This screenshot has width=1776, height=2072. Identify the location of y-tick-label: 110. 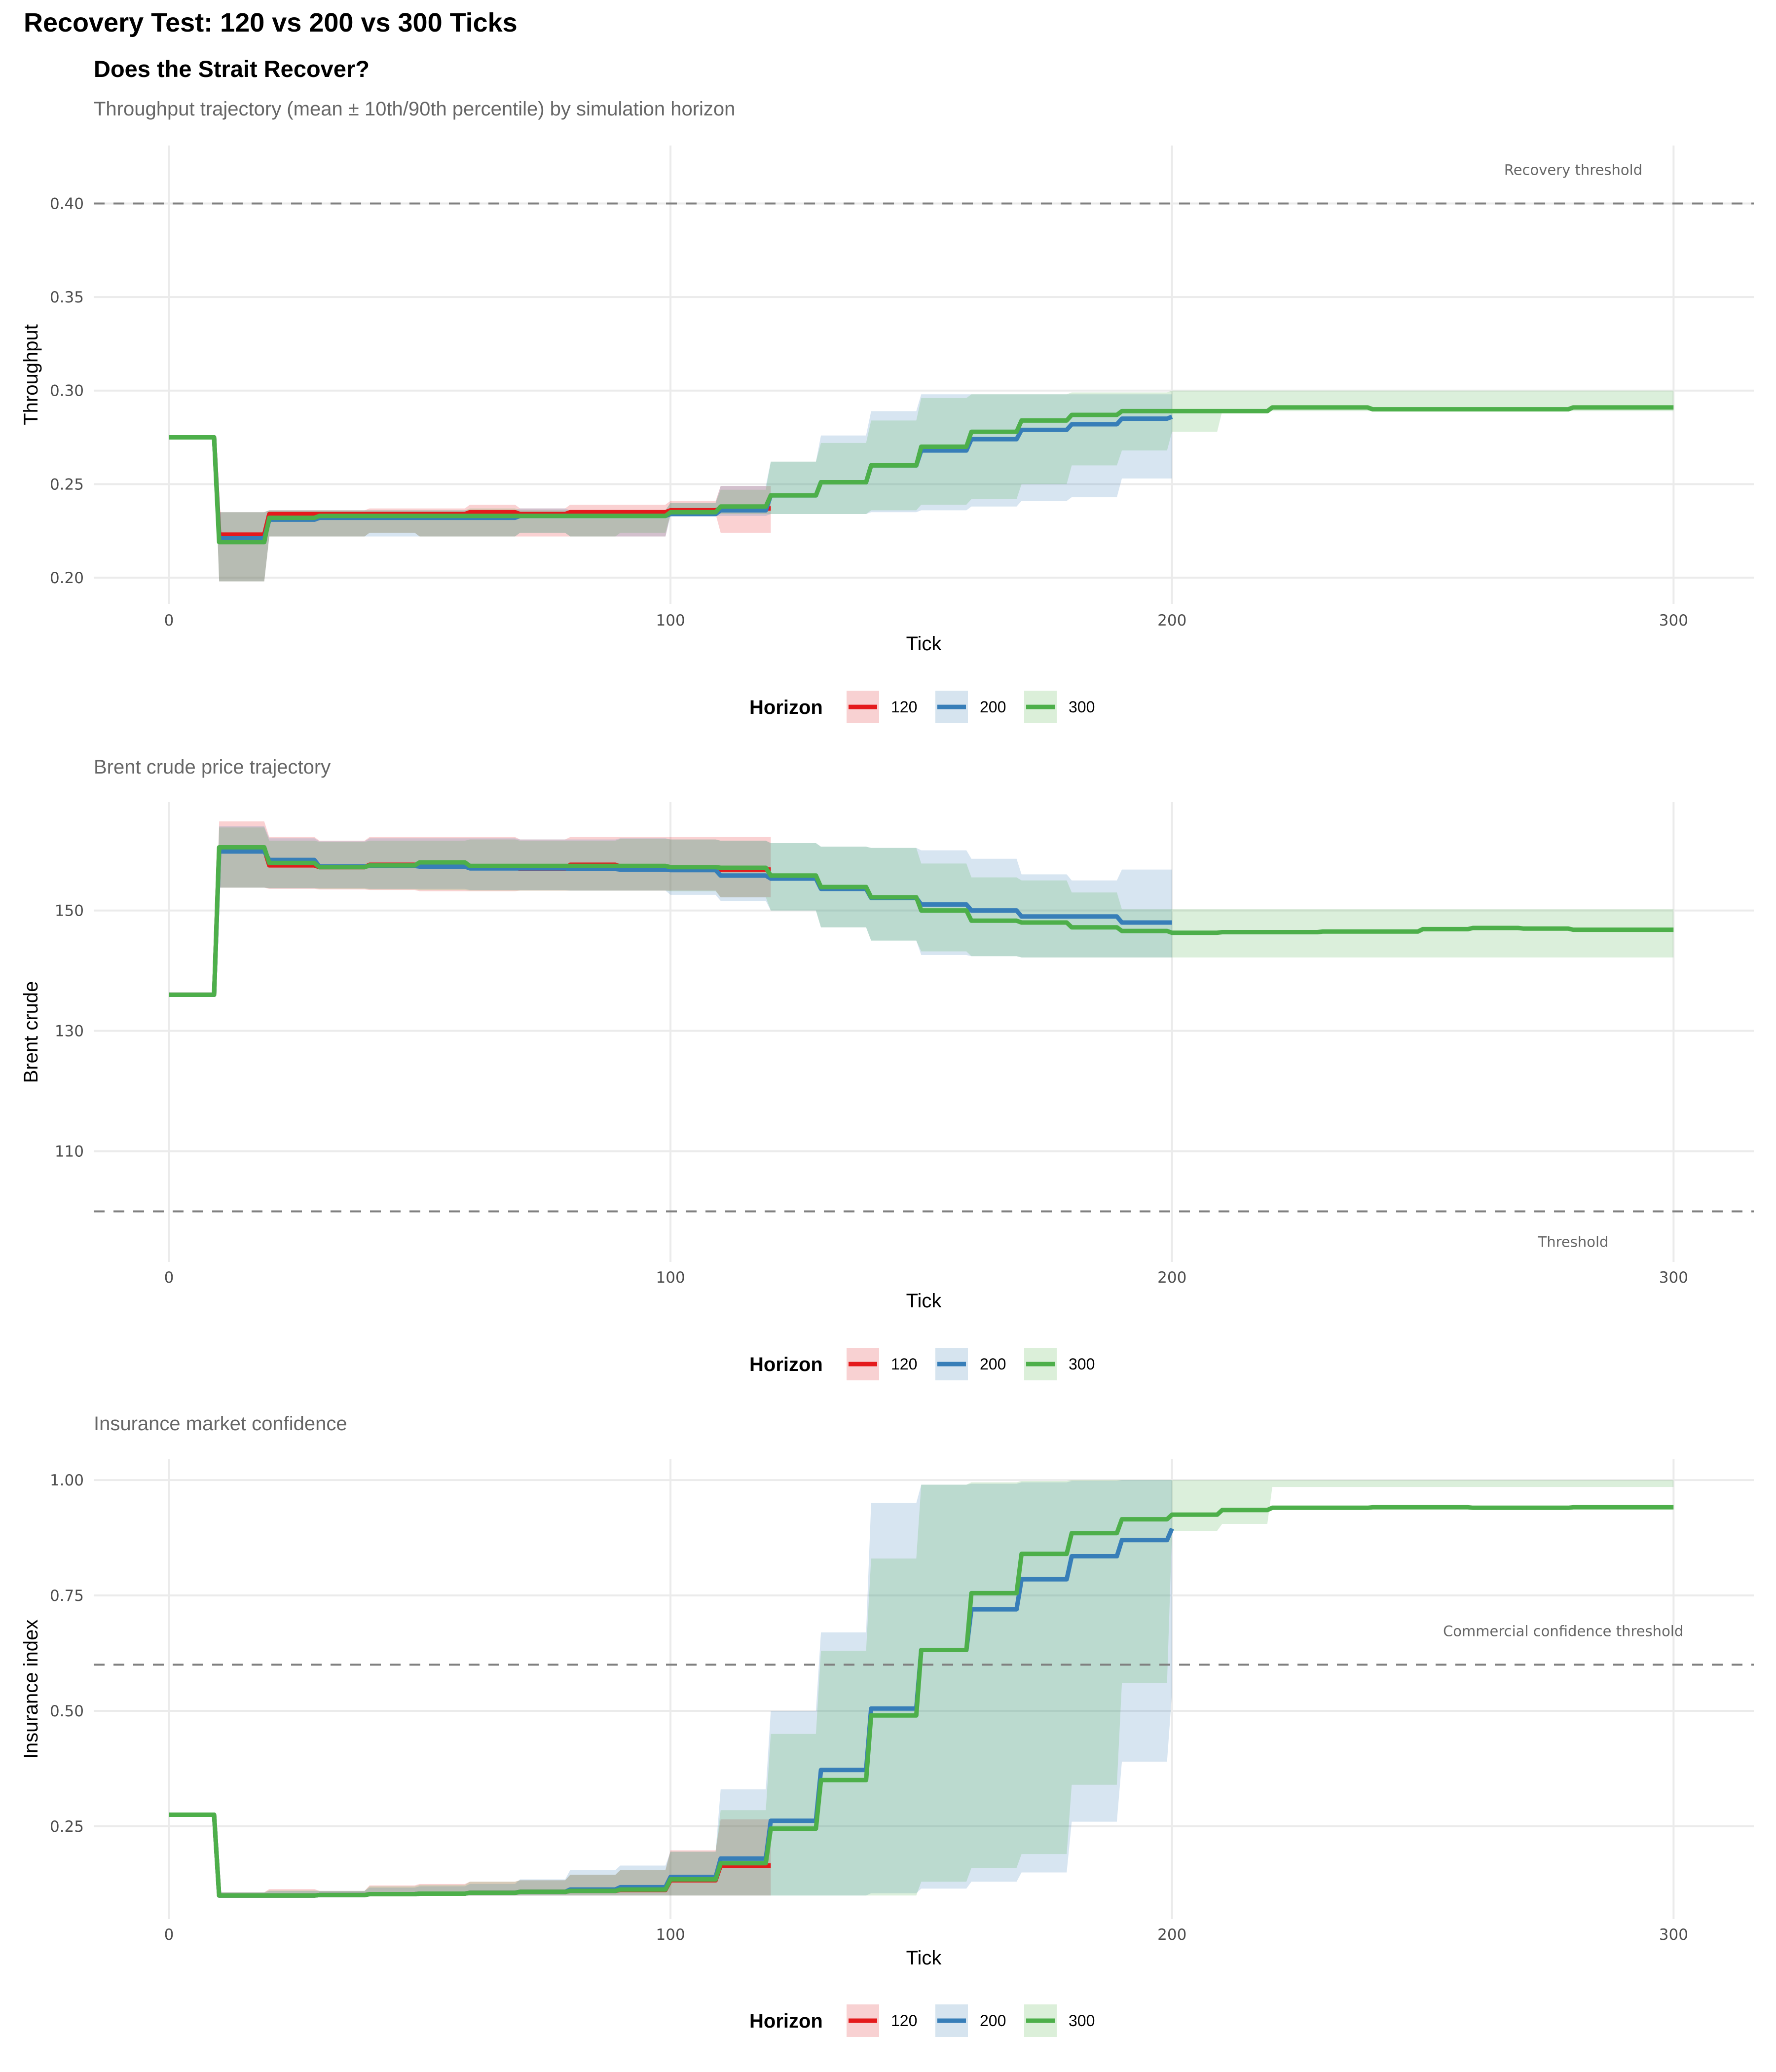
(69, 1152).